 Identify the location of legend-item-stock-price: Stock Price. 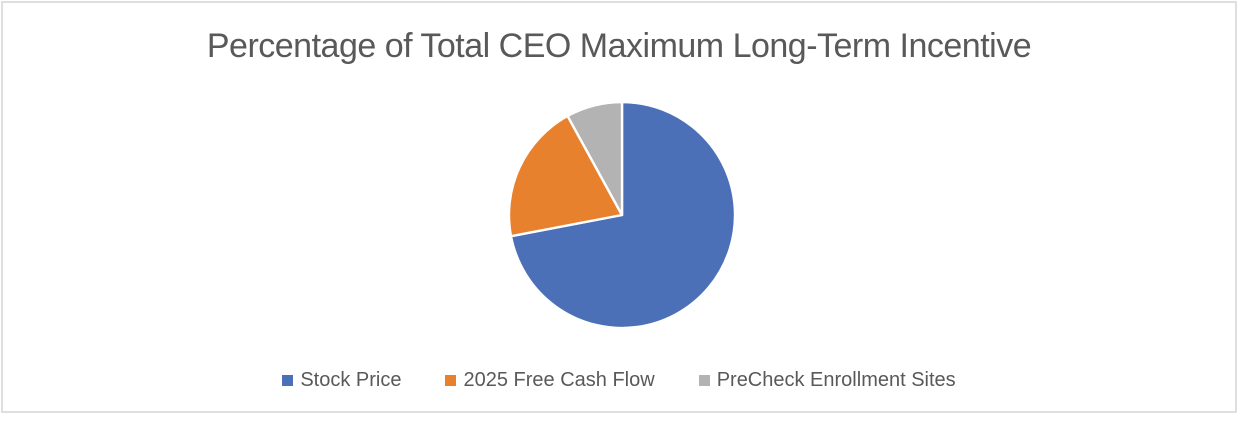
(341, 380).